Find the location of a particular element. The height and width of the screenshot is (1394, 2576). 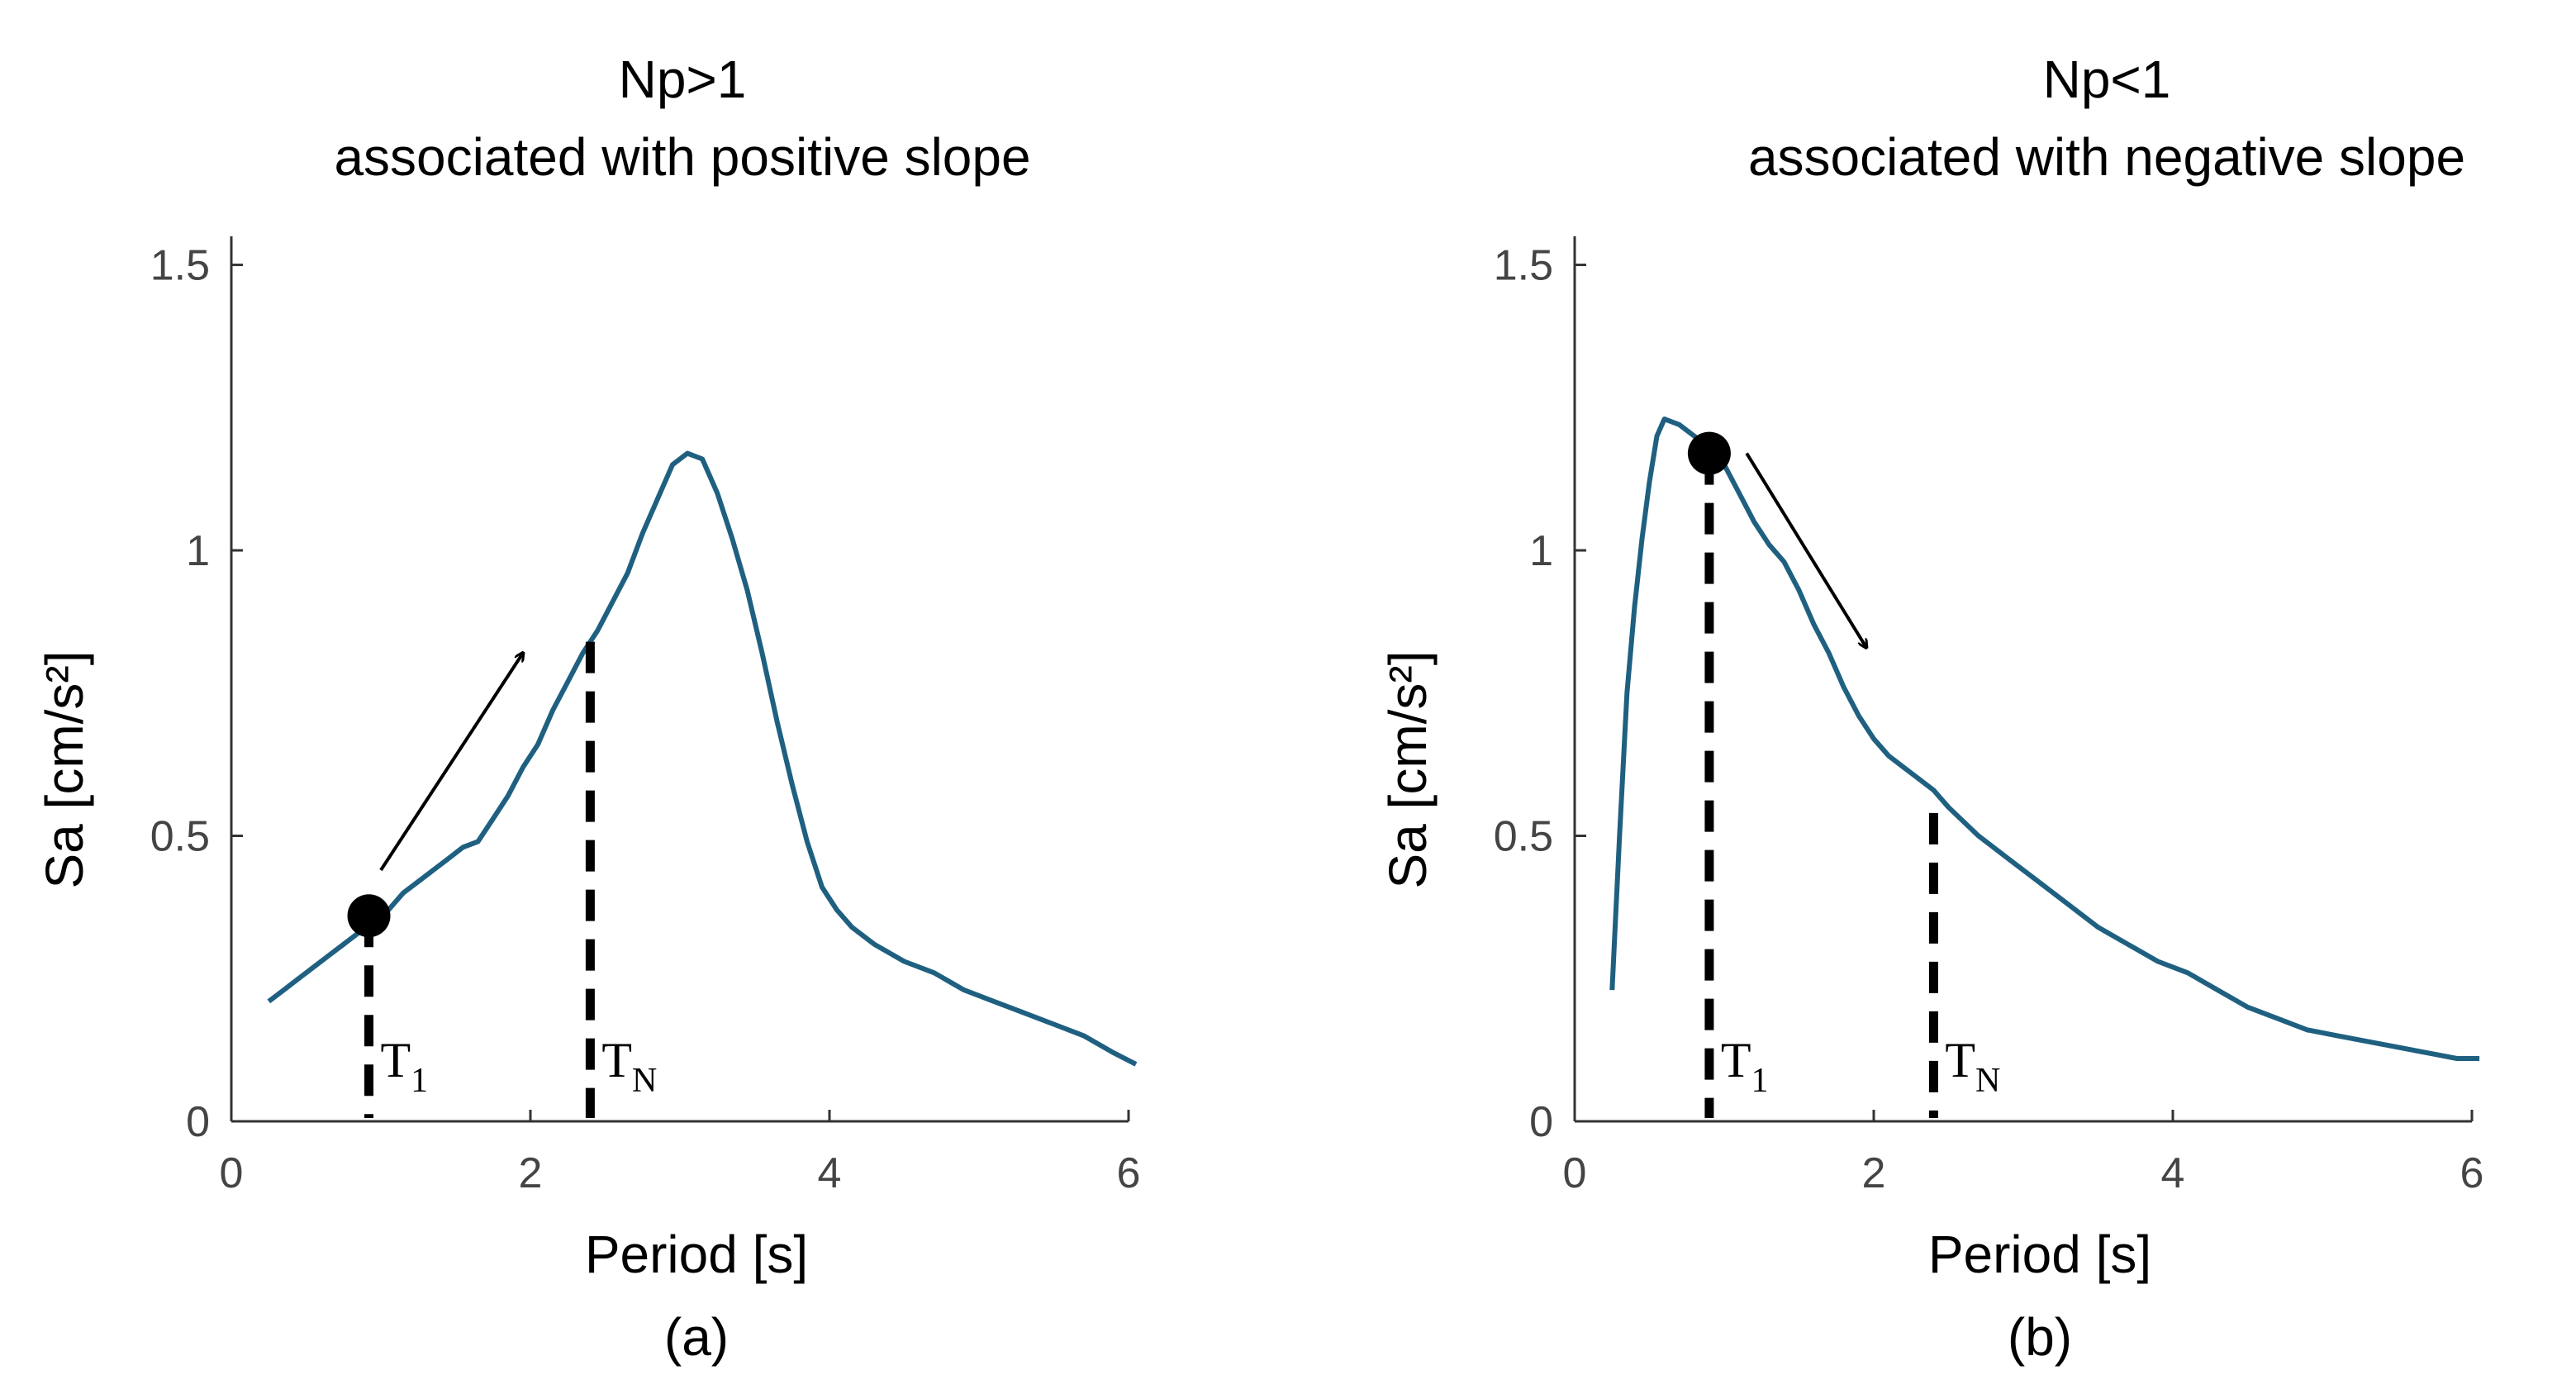

spectrum-curve-a is located at coordinates (702, 758).